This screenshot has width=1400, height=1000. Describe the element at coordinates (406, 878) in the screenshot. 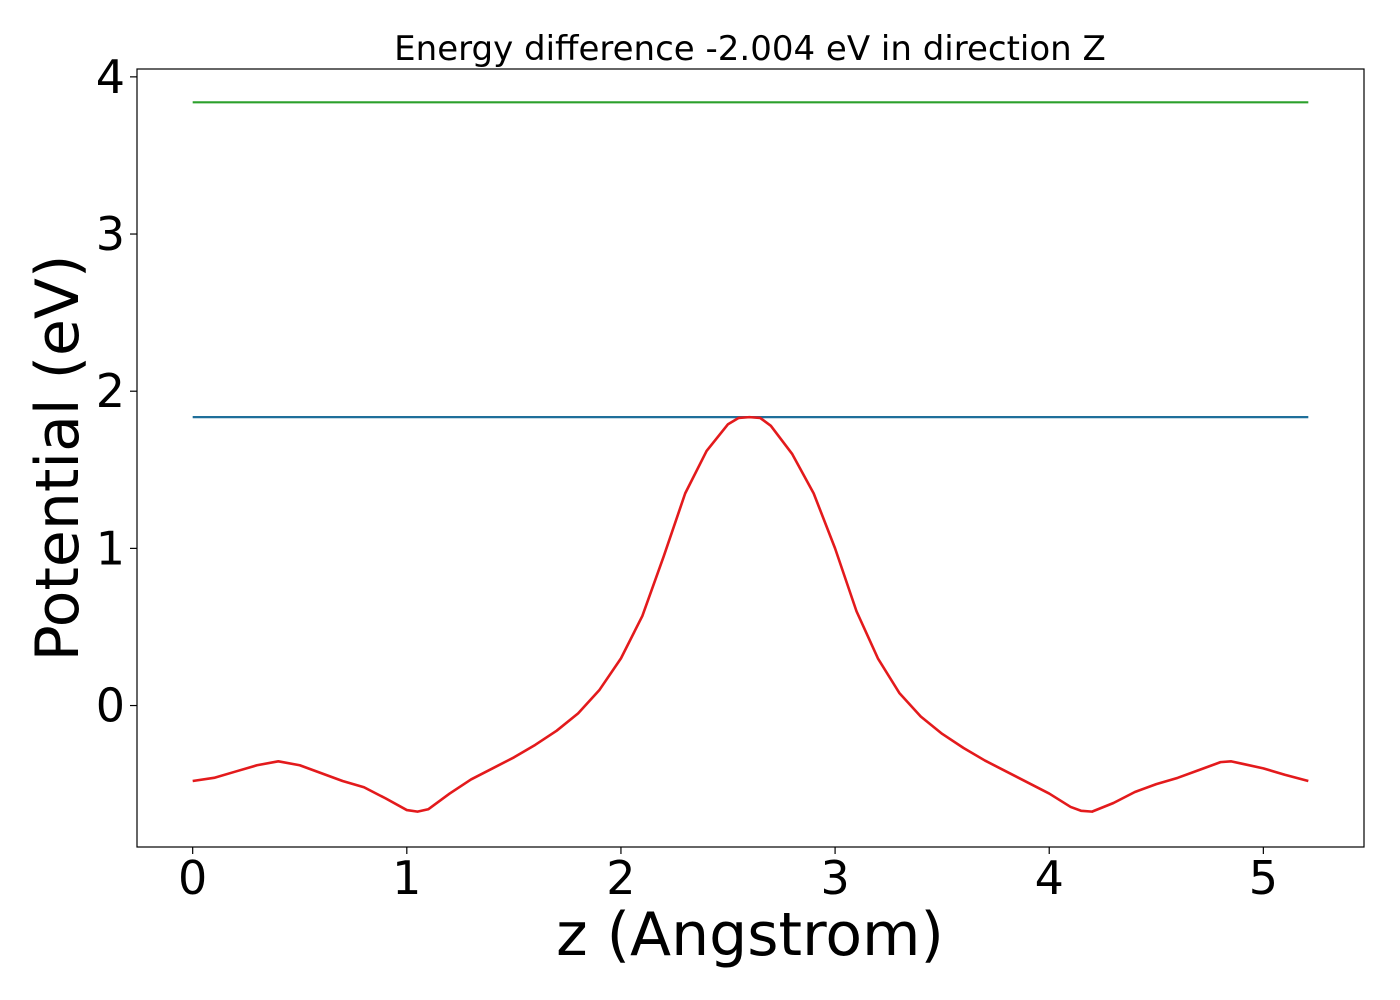

I see `x-tick-label: 1` at that location.